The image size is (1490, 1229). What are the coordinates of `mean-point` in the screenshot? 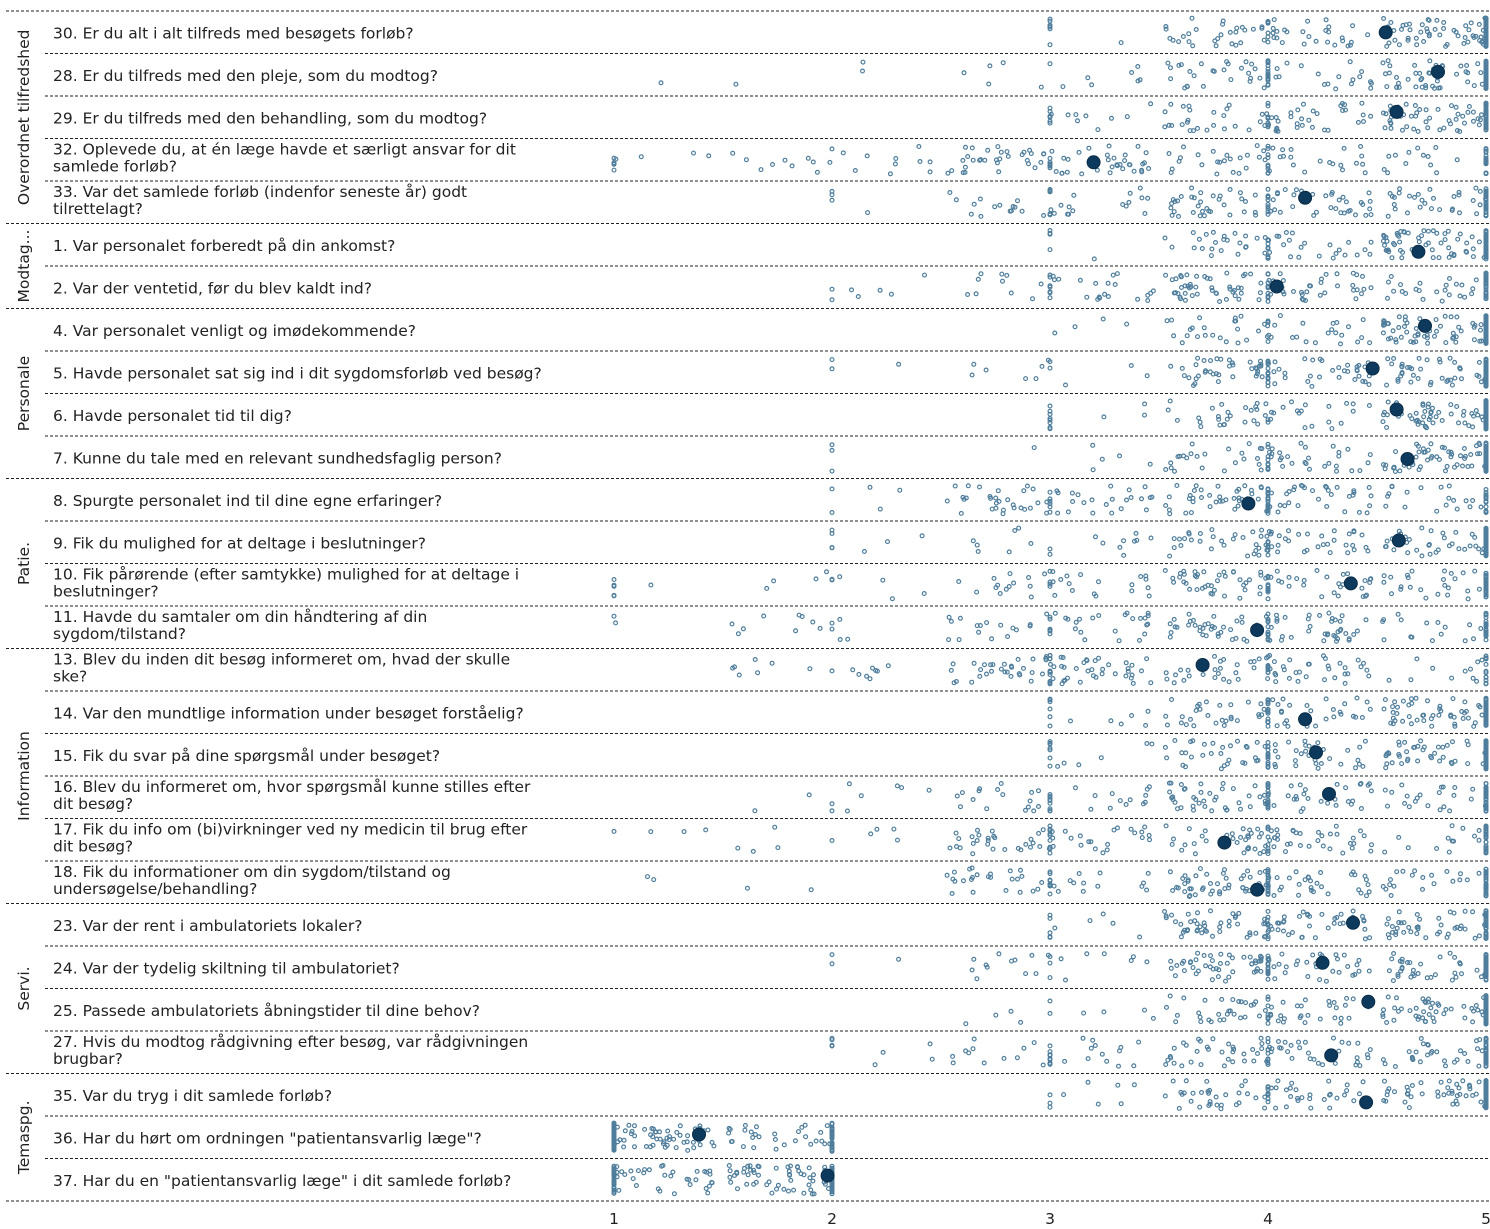 It's located at (1350, 583).